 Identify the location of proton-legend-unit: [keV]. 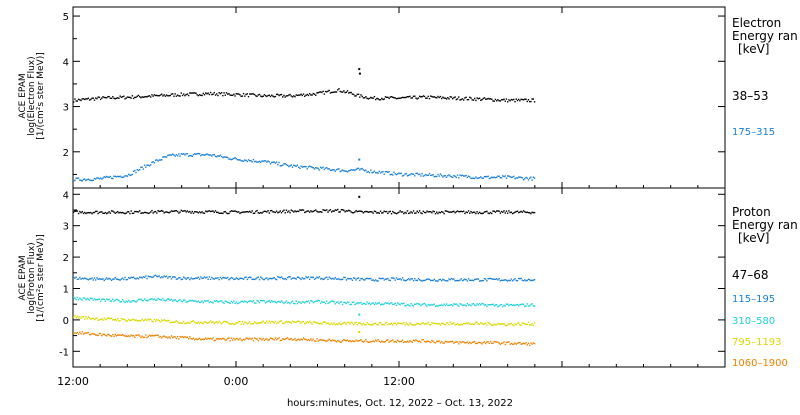
(753, 238).